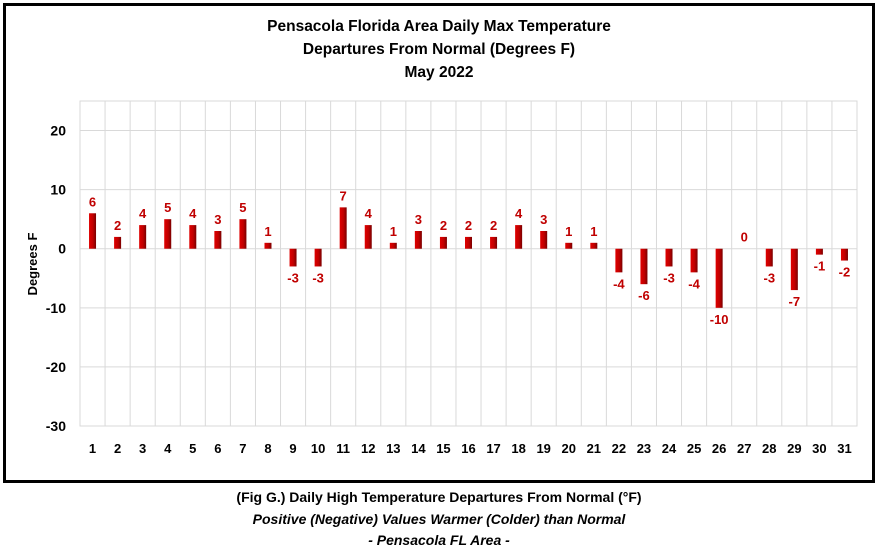  What do you see at coordinates (267, 448) in the screenshot?
I see `x-tick-label: 8` at bounding box center [267, 448].